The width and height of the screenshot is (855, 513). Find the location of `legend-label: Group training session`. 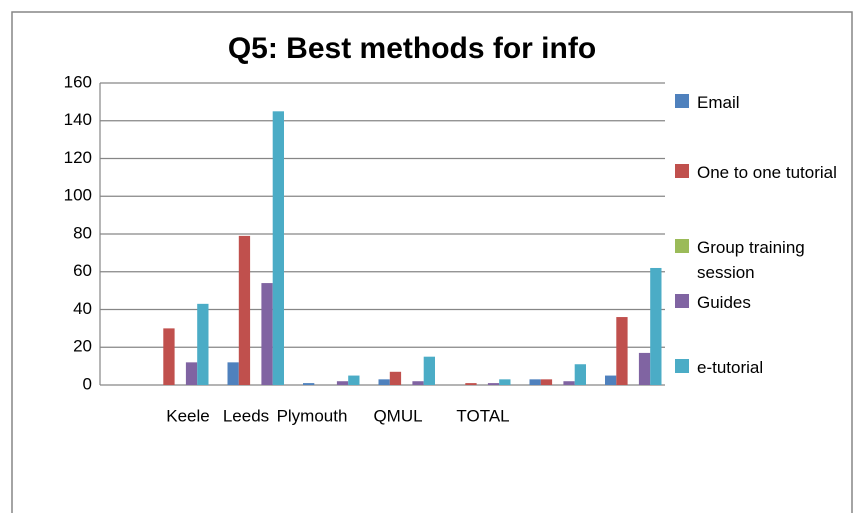

legend-label: Group training session is located at coordinates (751, 260).